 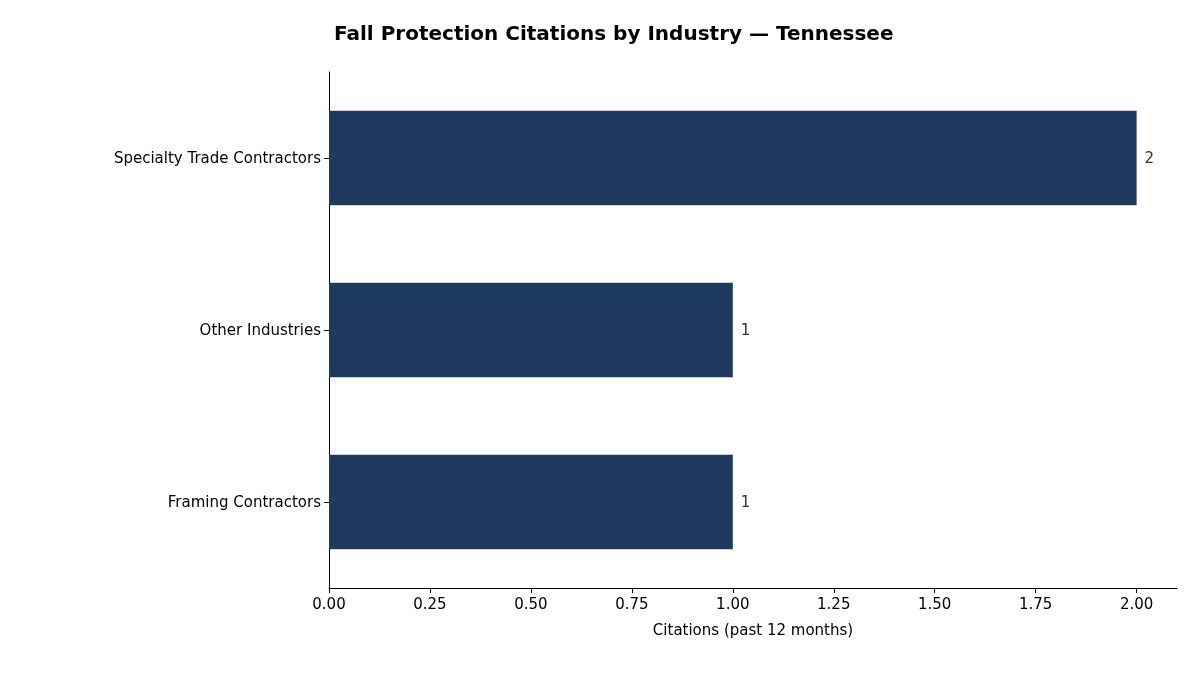 I want to click on x-tick-label: 1.00, so click(x=733, y=603).